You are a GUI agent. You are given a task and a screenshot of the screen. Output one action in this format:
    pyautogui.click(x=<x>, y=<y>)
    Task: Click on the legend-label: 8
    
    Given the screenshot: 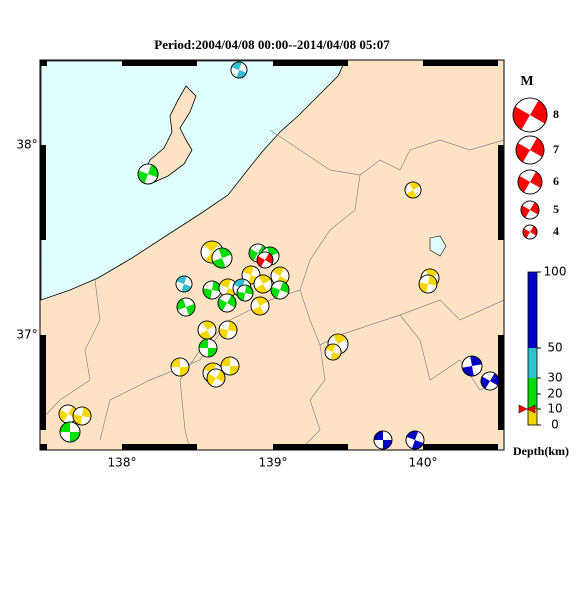 What is the action you would take?
    pyautogui.click(x=556, y=114)
    